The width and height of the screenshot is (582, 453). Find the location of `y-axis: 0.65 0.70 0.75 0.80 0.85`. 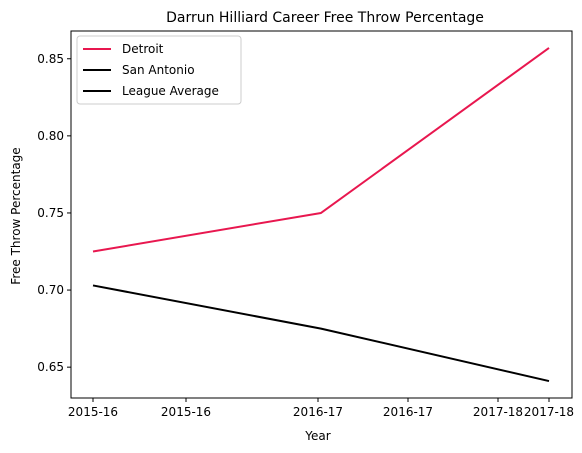

y-axis: 0.65 0.70 0.75 0.80 0.85 is located at coordinates (54, 213).